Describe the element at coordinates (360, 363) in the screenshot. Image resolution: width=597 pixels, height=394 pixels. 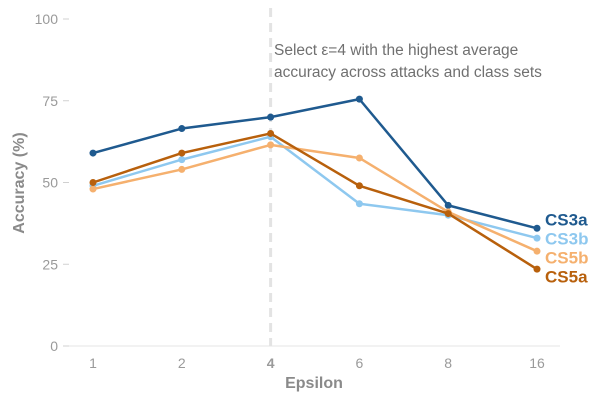
I see `x-tick-label: 6` at that location.